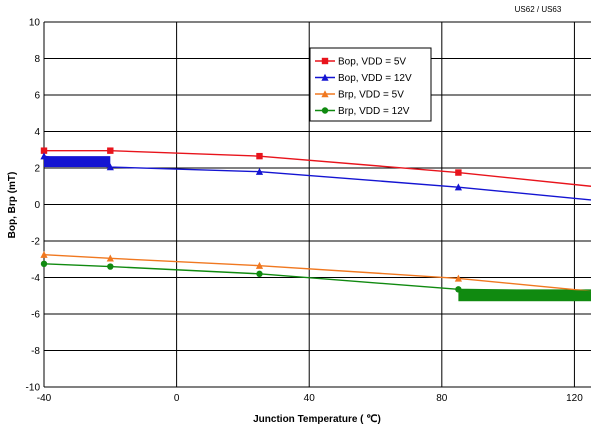 This screenshot has width=591, height=430. What do you see at coordinates (37, 59) in the screenshot?
I see `y-tick-label: 8` at bounding box center [37, 59].